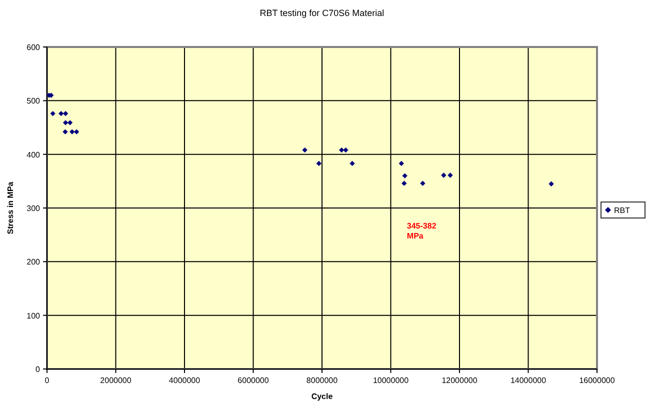  What do you see at coordinates (322, 13) in the screenshot?
I see `chart-title: RBT testing for C70S6 Material` at bounding box center [322, 13].